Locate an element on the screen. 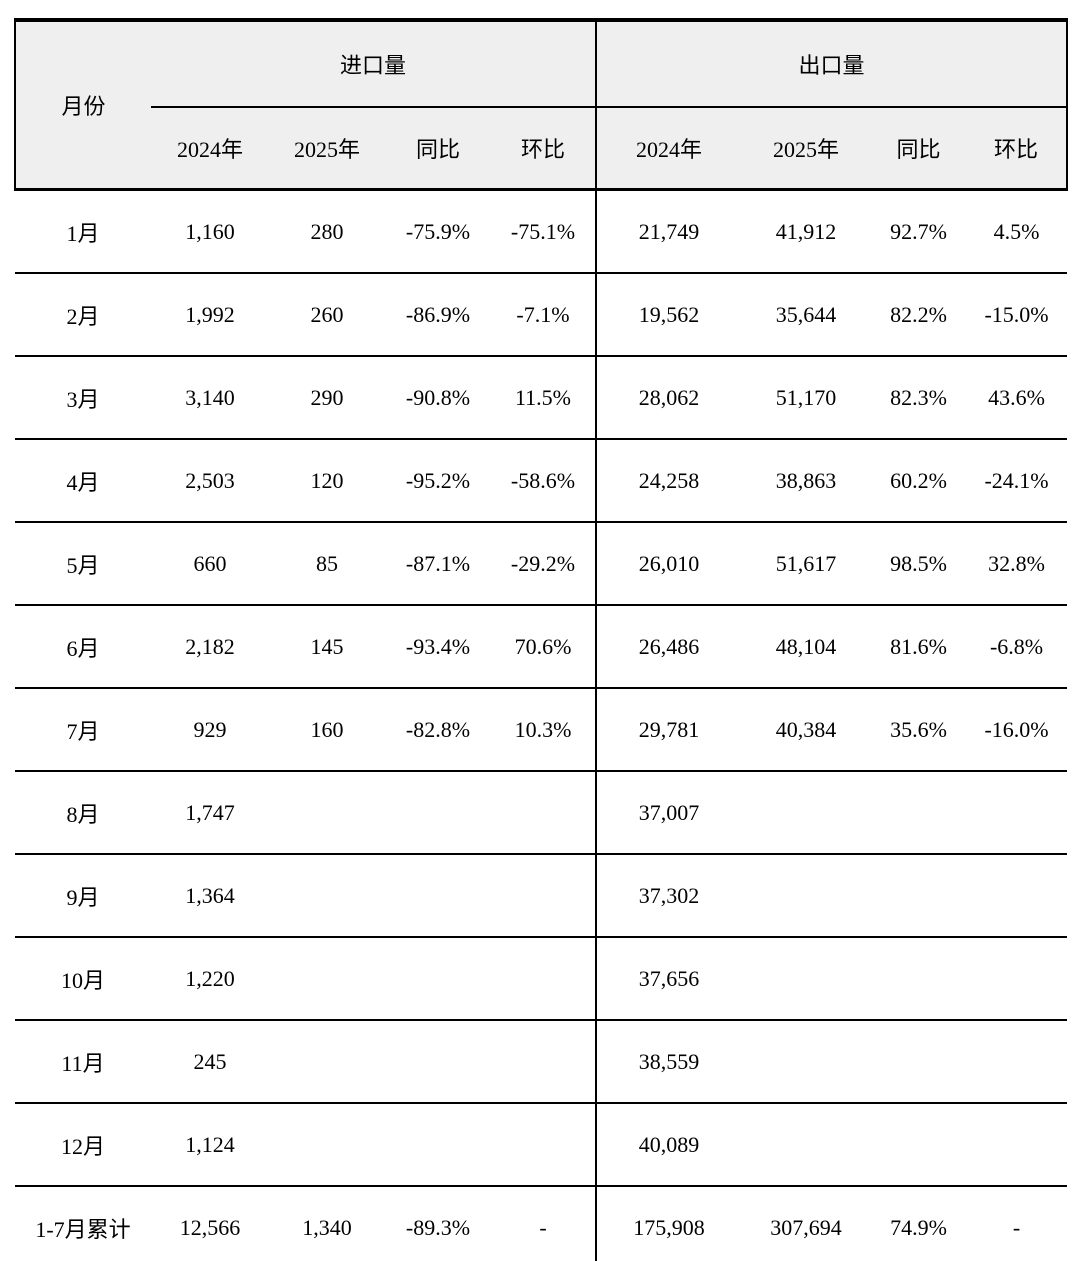  data-cell: 74.9% is located at coordinates (919, 1223).